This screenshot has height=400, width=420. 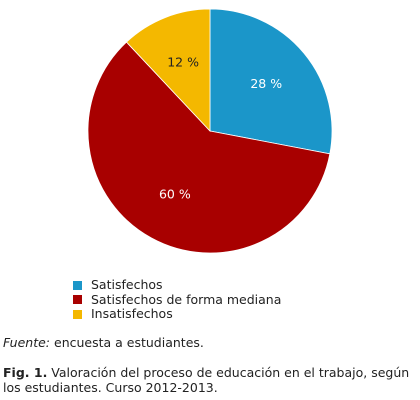 I want to click on legend-item-satisfechos-mediana: Satisfechos de forma mediana, so click(x=177, y=299).